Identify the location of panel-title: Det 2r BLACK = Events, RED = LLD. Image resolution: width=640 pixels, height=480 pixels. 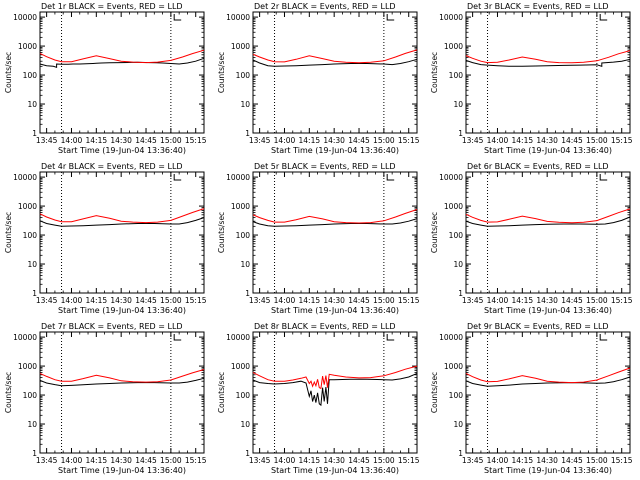
(325, 6).